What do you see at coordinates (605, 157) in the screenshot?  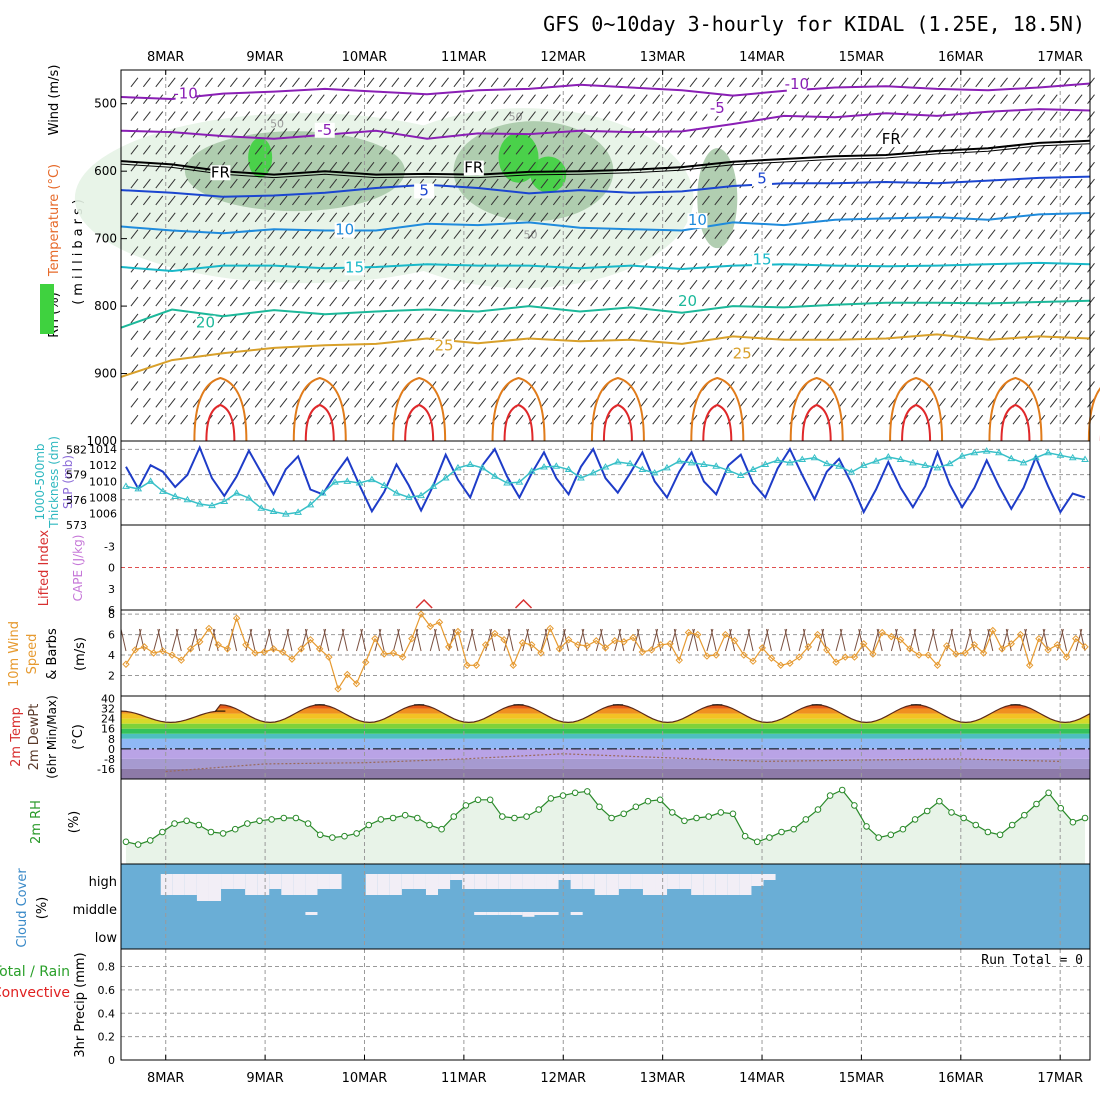 I see `isotherm-FR` at bounding box center [605, 157].